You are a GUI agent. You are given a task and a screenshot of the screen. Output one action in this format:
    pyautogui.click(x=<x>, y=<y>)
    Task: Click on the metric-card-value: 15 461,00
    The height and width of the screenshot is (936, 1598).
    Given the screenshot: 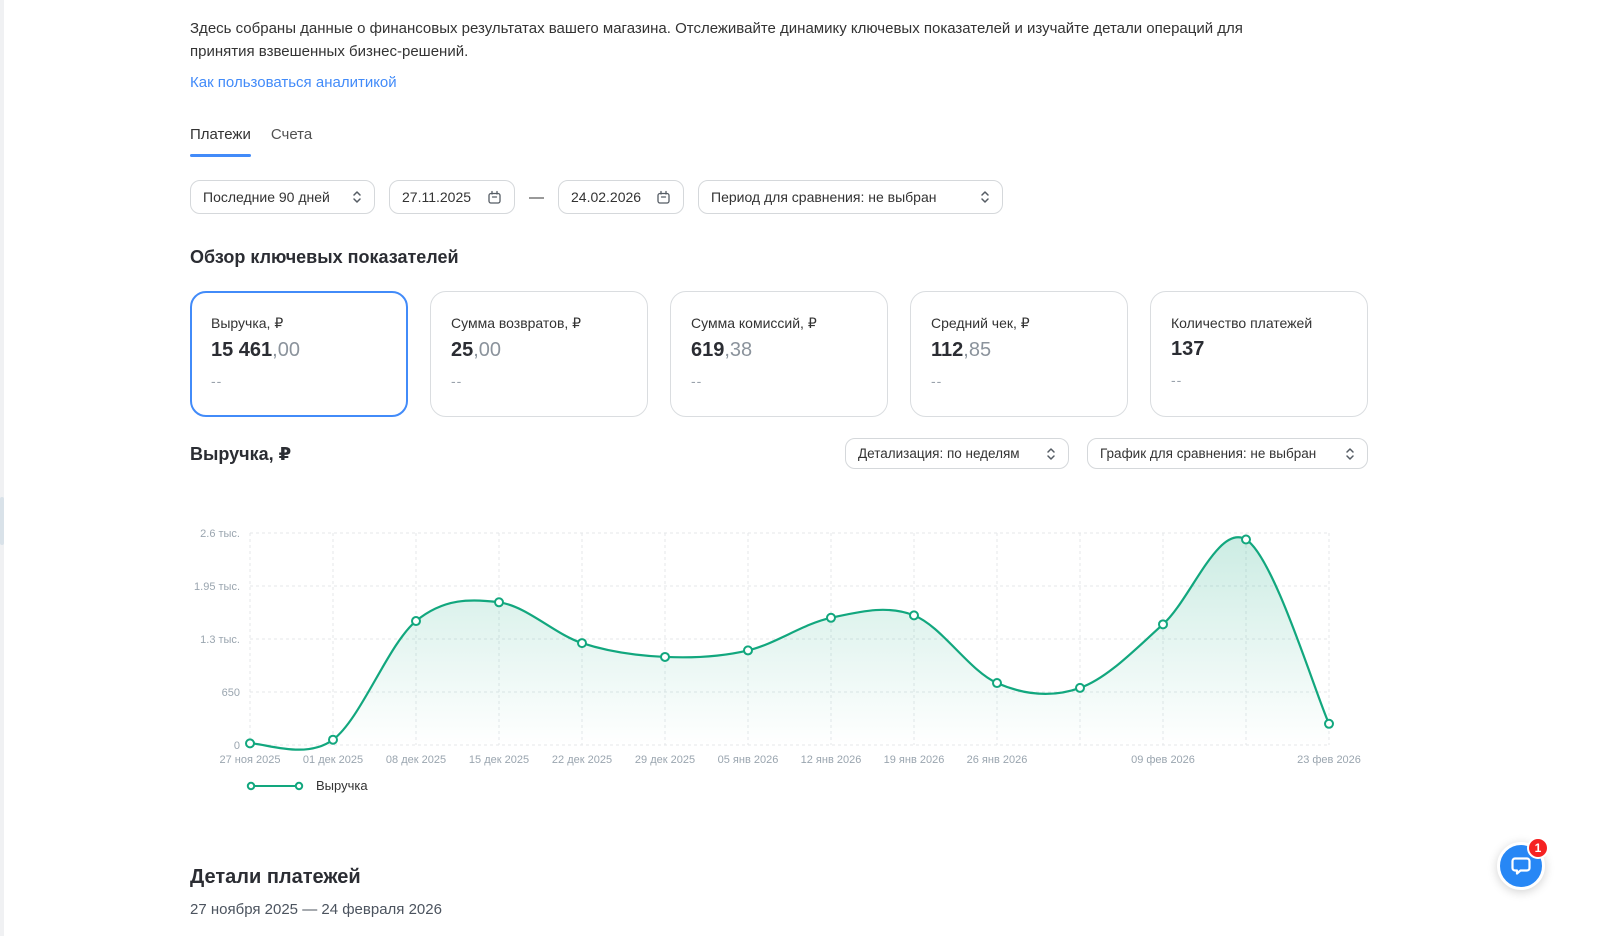 What is the action you would take?
    pyautogui.click(x=299, y=350)
    